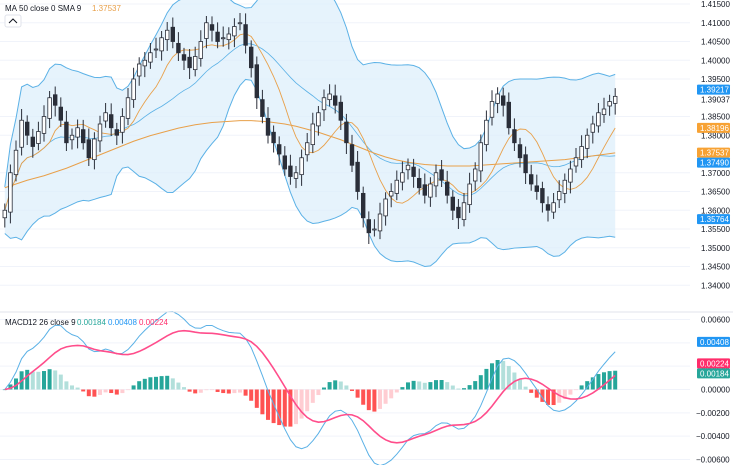 This screenshot has height=465, width=733. Describe the element at coordinates (715, 192) in the screenshot. I see `price-tick-label: 1.36500` at that location.